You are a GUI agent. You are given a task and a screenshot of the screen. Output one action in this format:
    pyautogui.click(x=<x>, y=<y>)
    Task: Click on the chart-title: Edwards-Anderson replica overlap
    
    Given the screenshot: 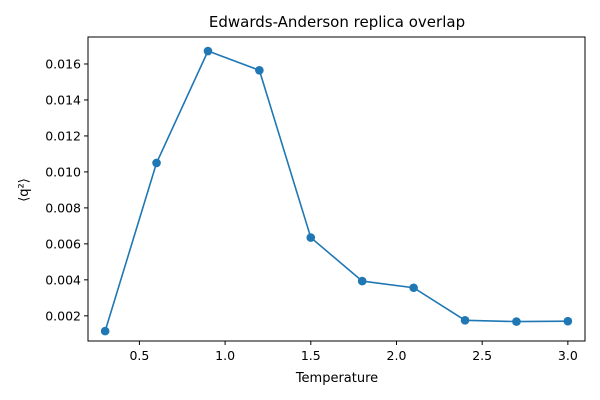 What is the action you would take?
    pyautogui.click(x=337, y=22)
    